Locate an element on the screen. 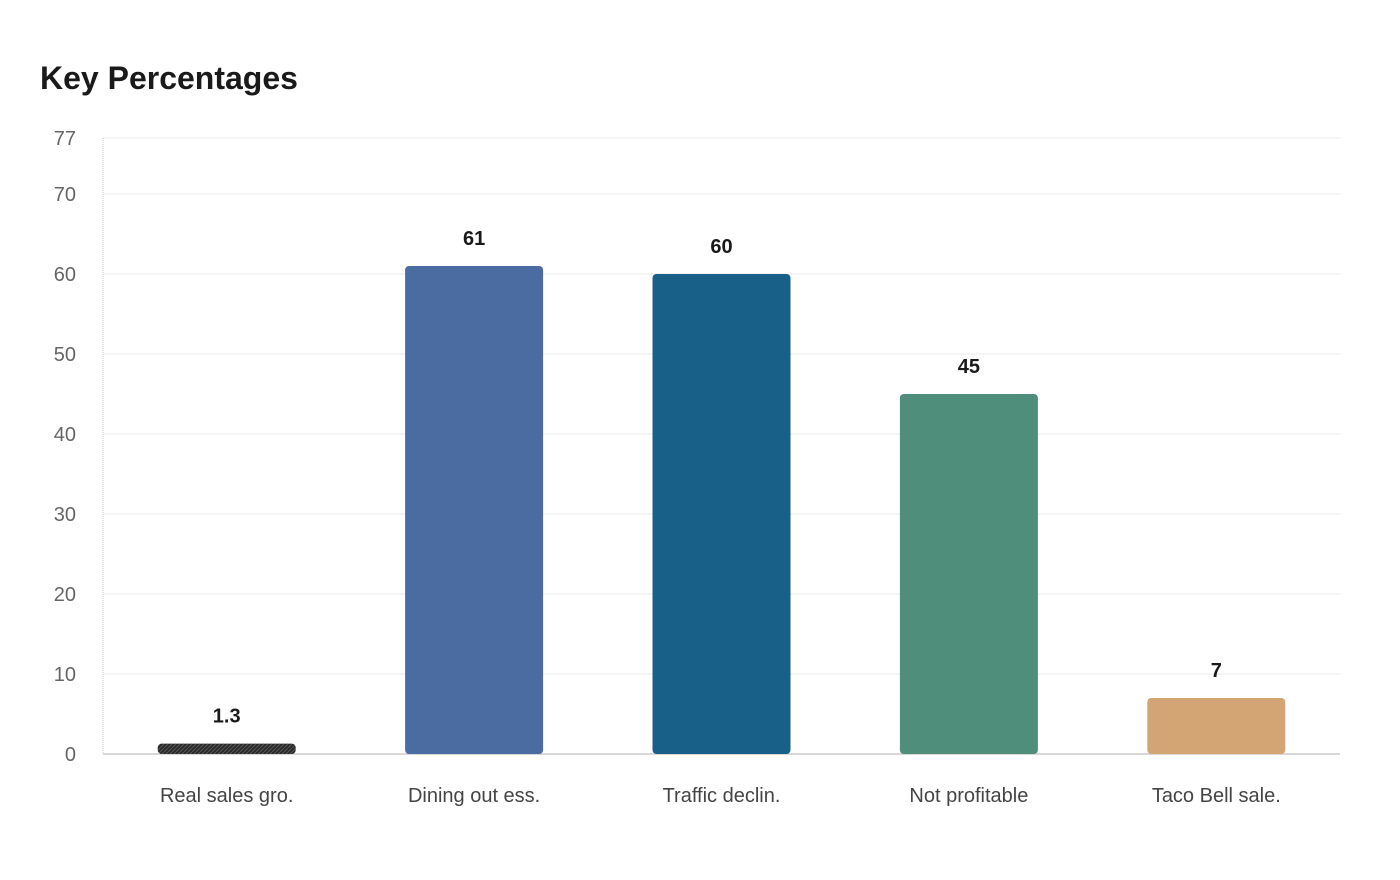 Image resolution: width=1400 pixels, height=880 pixels. value-label: 60 is located at coordinates (721, 247).